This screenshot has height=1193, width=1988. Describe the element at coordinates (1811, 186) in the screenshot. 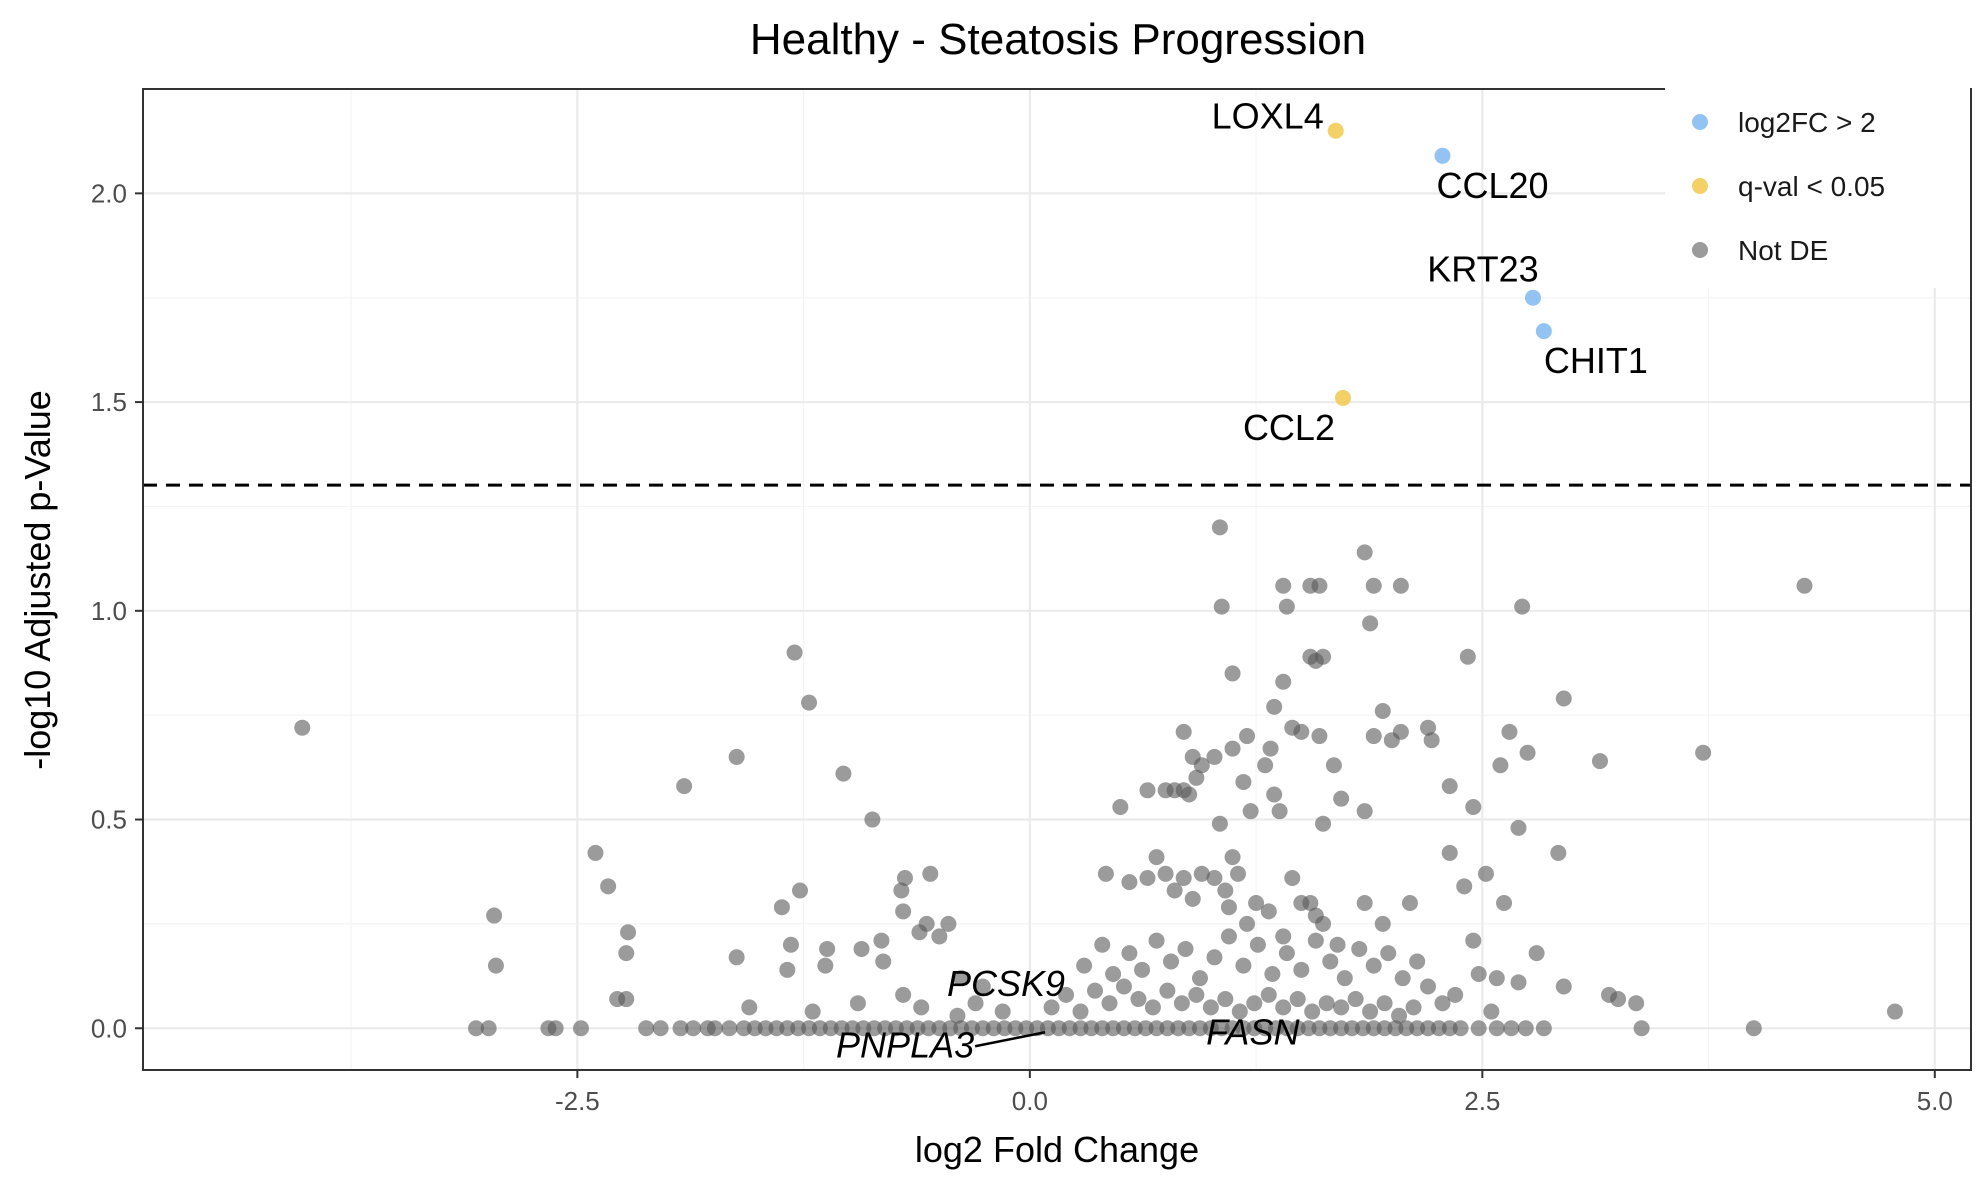

I see `legend-label: q-val < 0.05` at that location.